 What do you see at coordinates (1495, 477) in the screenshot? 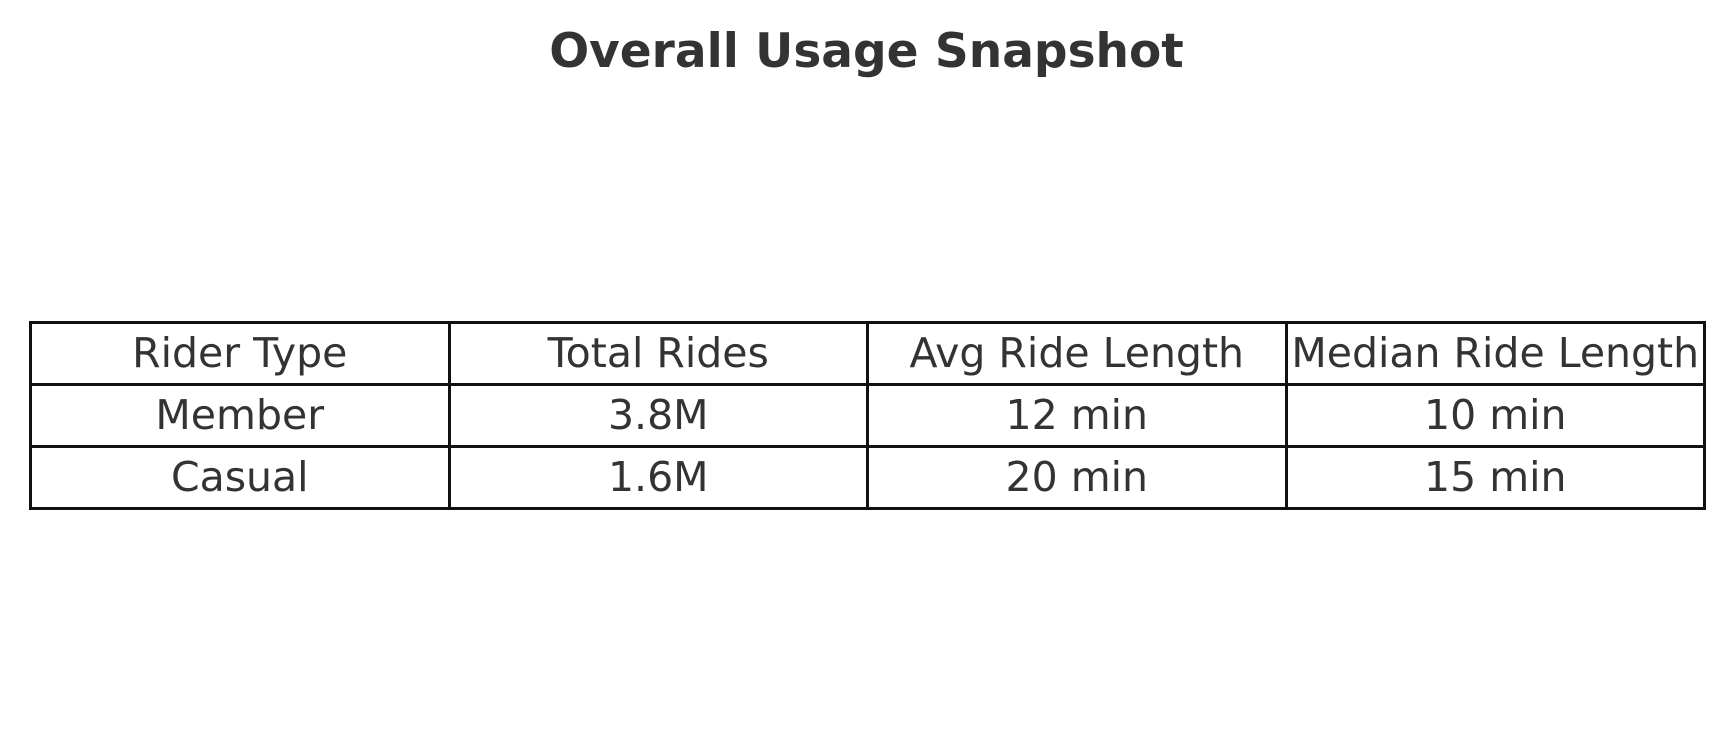
I see `cell-median-ride-length: 15 min` at bounding box center [1495, 477].